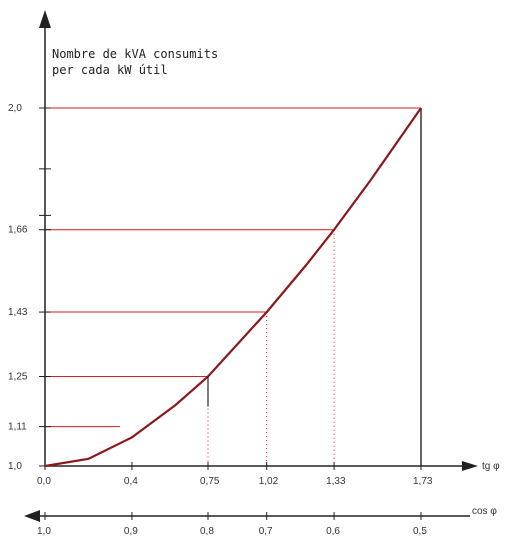 The height and width of the screenshot is (539, 505). I want to click on cos-axis-arrow, so click(32, 516).